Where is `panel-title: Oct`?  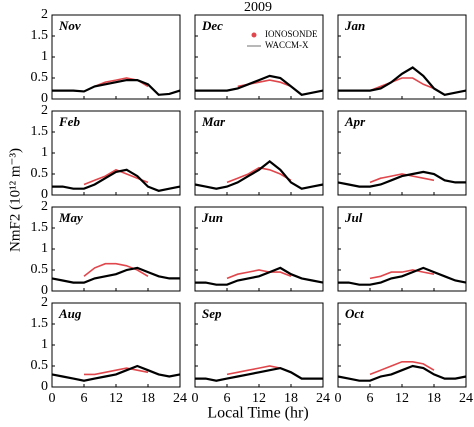
panel-title: Oct is located at coordinates (354, 313).